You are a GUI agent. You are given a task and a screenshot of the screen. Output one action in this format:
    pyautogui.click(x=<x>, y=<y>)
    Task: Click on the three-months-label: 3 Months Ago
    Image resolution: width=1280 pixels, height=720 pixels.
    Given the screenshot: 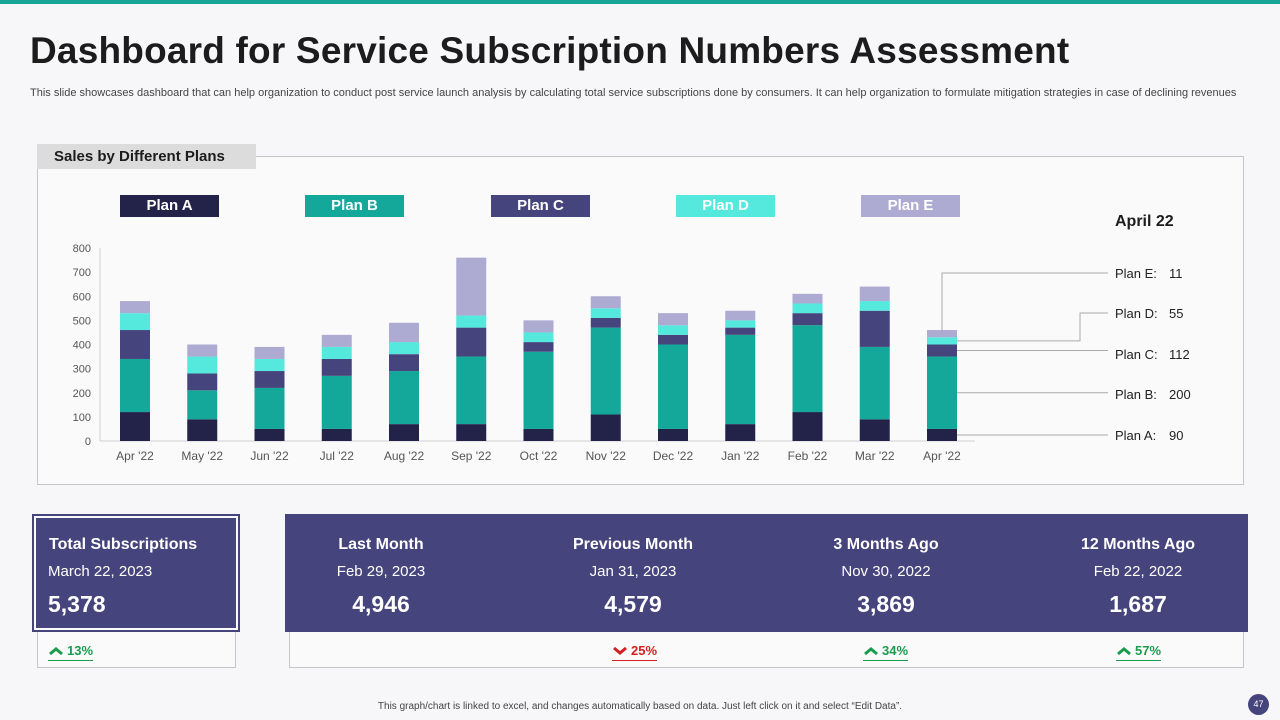 What is the action you would take?
    pyautogui.click(x=886, y=544)
    